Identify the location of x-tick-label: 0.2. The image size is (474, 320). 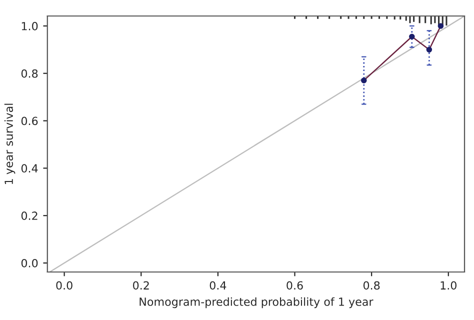
(141, 285).